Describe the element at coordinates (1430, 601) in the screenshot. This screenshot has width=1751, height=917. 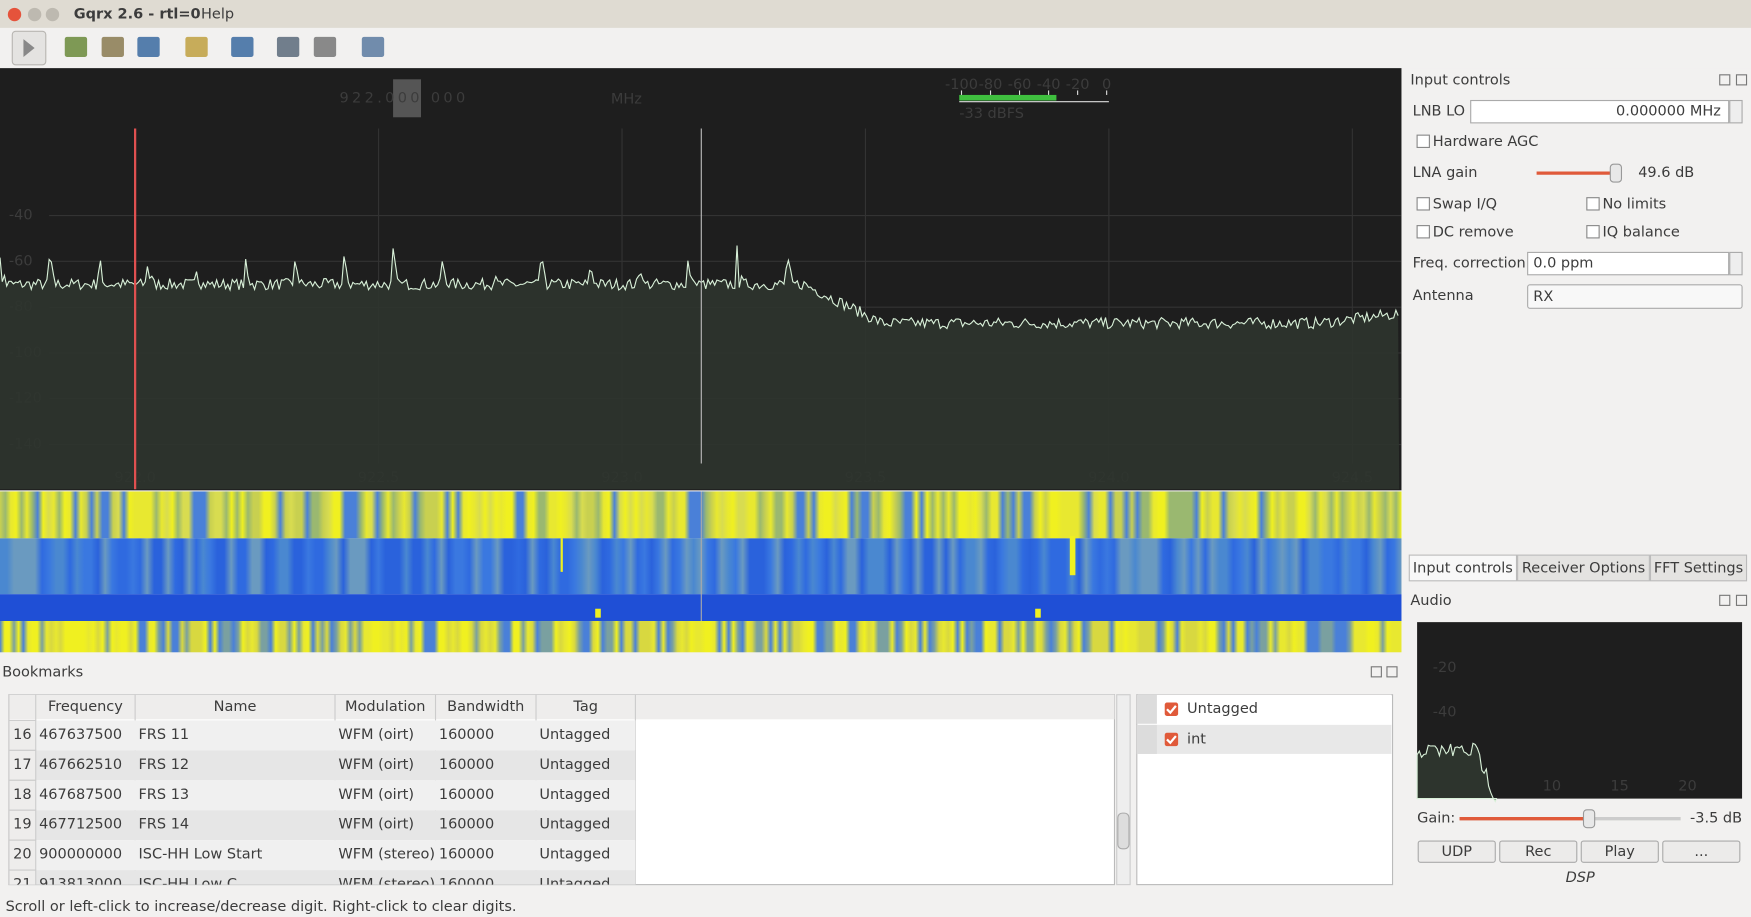
I see `panel-title: Audio` at that location.